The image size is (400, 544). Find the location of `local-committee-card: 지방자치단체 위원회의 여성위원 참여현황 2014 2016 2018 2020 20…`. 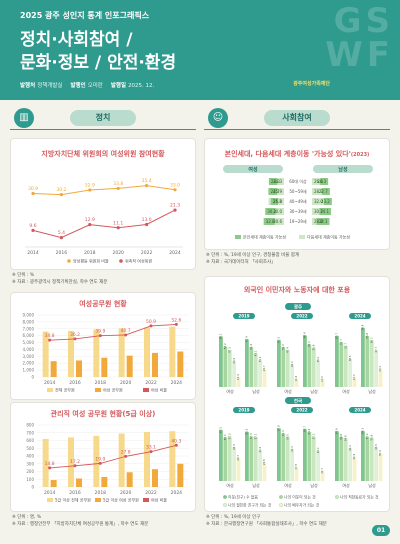

local-committee-card: 지방자치단체 위원회의 여성위원 참여현황 2014 2016 2018 2020 20… is located at coordinates (103, 204).